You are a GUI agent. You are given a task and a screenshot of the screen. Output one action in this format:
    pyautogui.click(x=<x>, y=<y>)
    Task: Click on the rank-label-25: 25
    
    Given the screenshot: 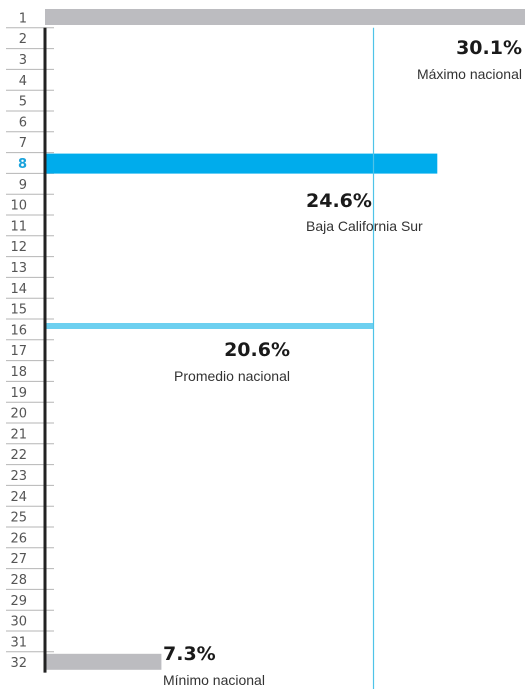 What is the action you would take?
    pyautogui.click(x=18, y=518)
    